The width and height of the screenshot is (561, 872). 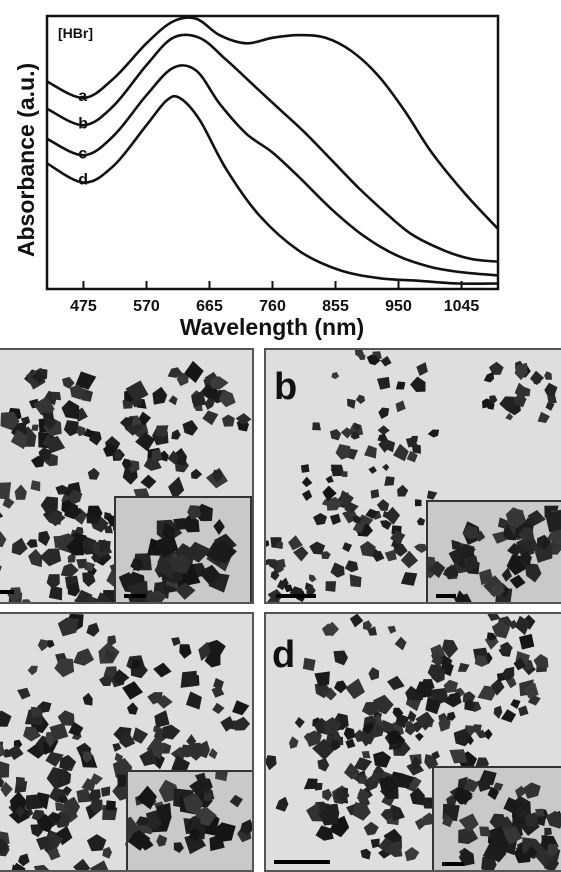 I want to click on hbr-annotation: [HBr], so click(x=75, y=33).